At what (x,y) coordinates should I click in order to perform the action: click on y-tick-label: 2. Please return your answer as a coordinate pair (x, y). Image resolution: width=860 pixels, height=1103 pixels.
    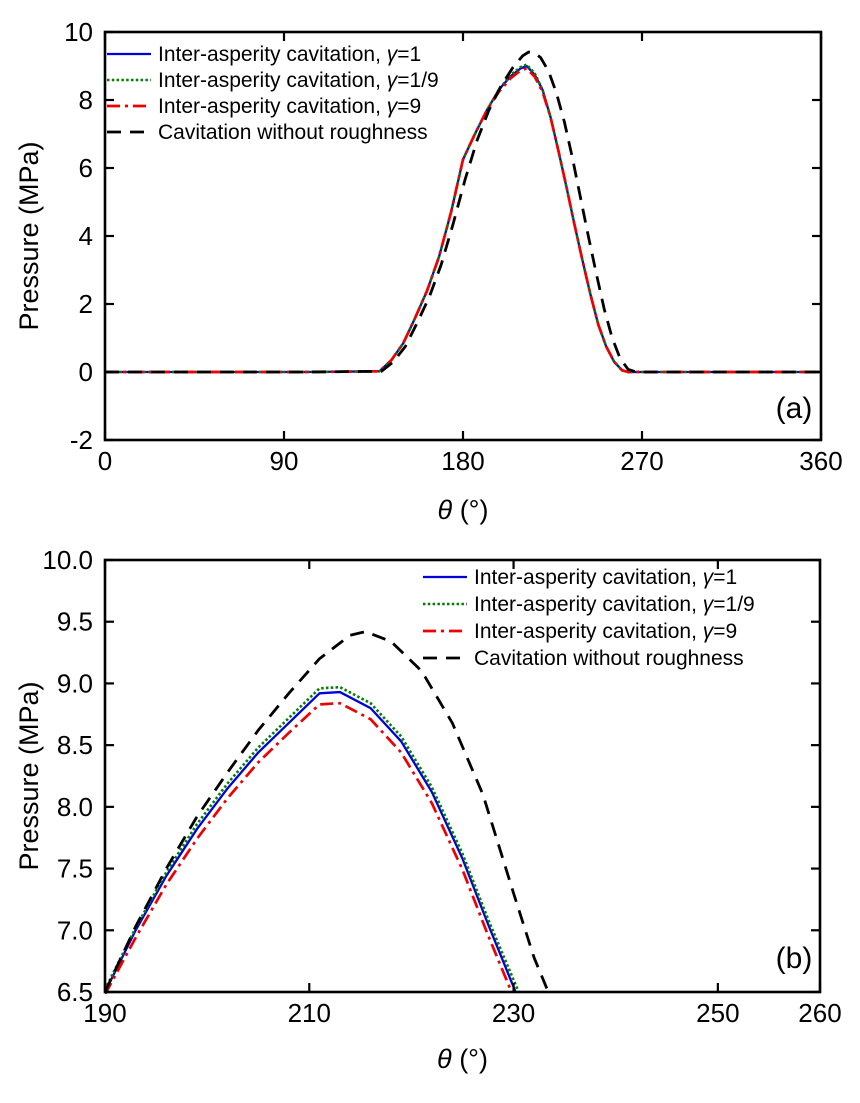
    Looking at the image, I should click on (86, 304).